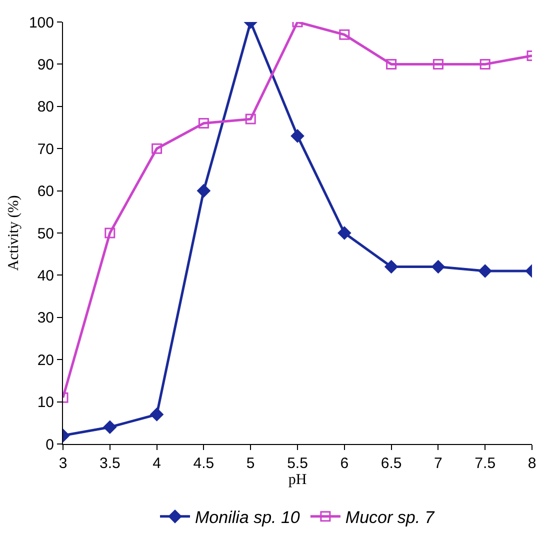  I want to click on x-tick-label: 7.5, so click(485, 463).